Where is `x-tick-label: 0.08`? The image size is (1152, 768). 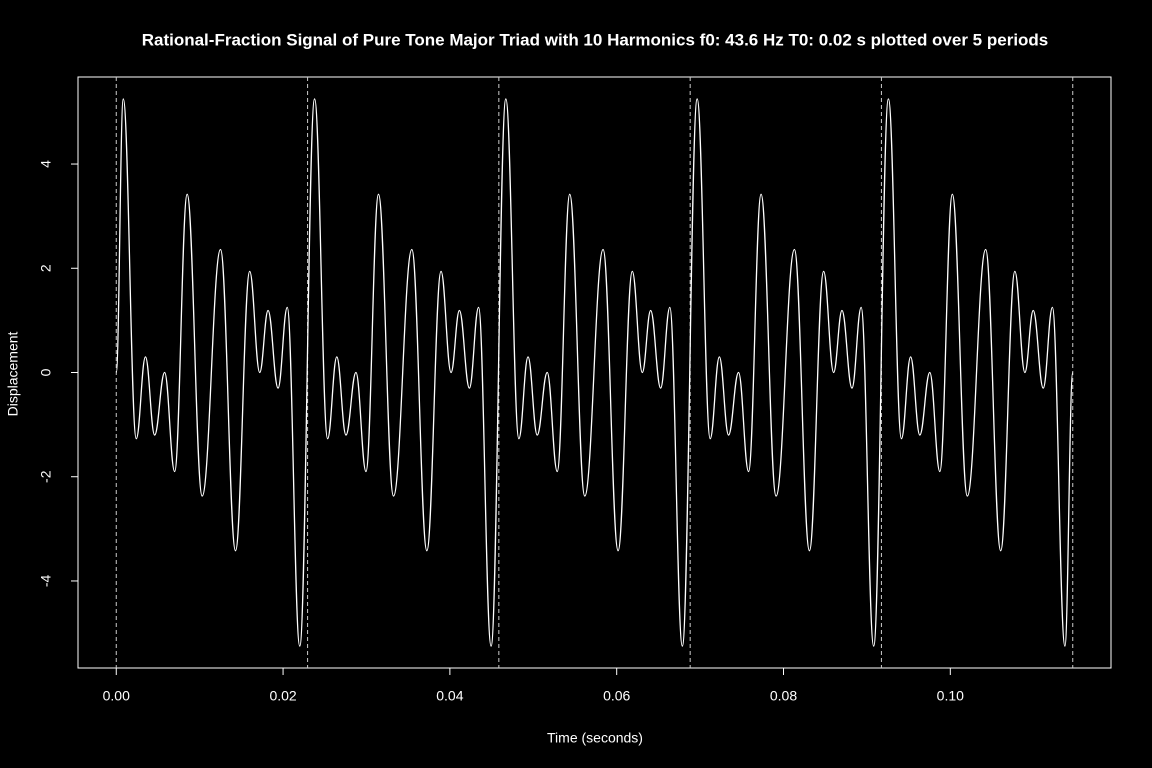 x-tick-label: 0.08 is located at coordinates (783, 696).